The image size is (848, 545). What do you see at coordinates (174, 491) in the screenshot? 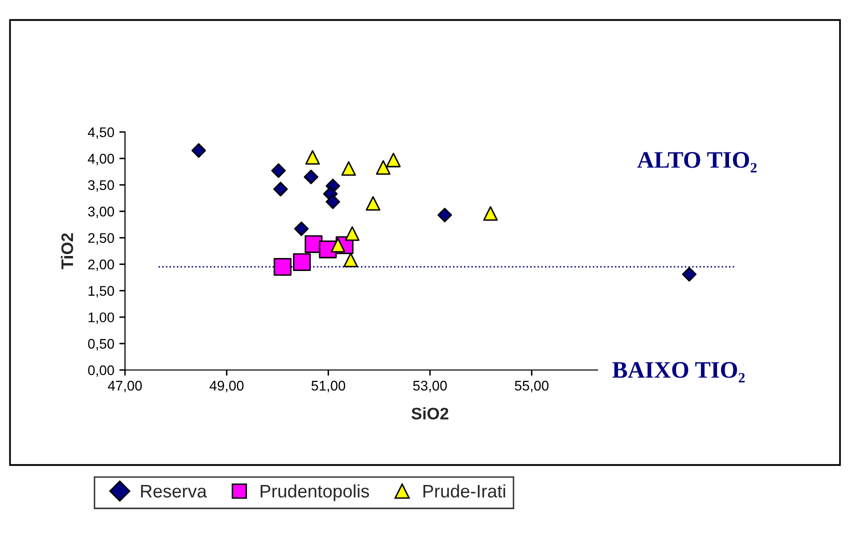
I see `legend-label: Reserva` at bounding box center [174, 491].